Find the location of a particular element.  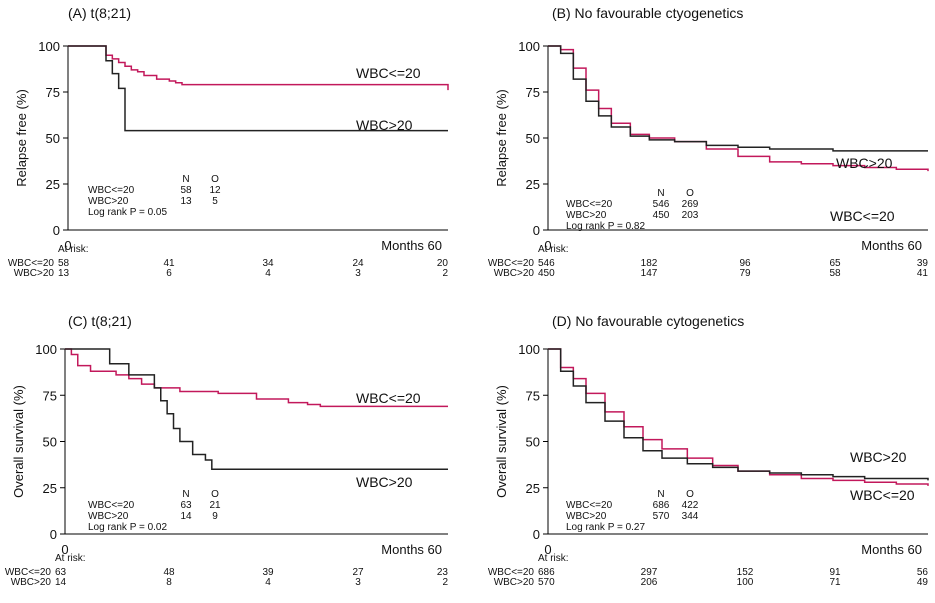

logrank-text: Log rank P = 0.05 is located at coordinates (127, 212).